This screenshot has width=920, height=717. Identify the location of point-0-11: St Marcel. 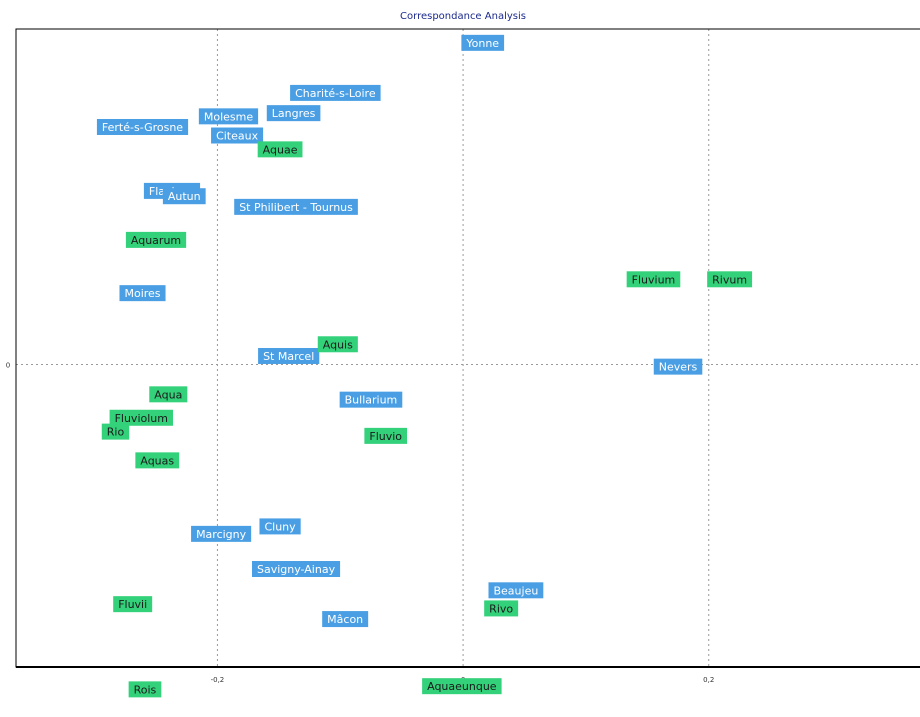
(289, 355).